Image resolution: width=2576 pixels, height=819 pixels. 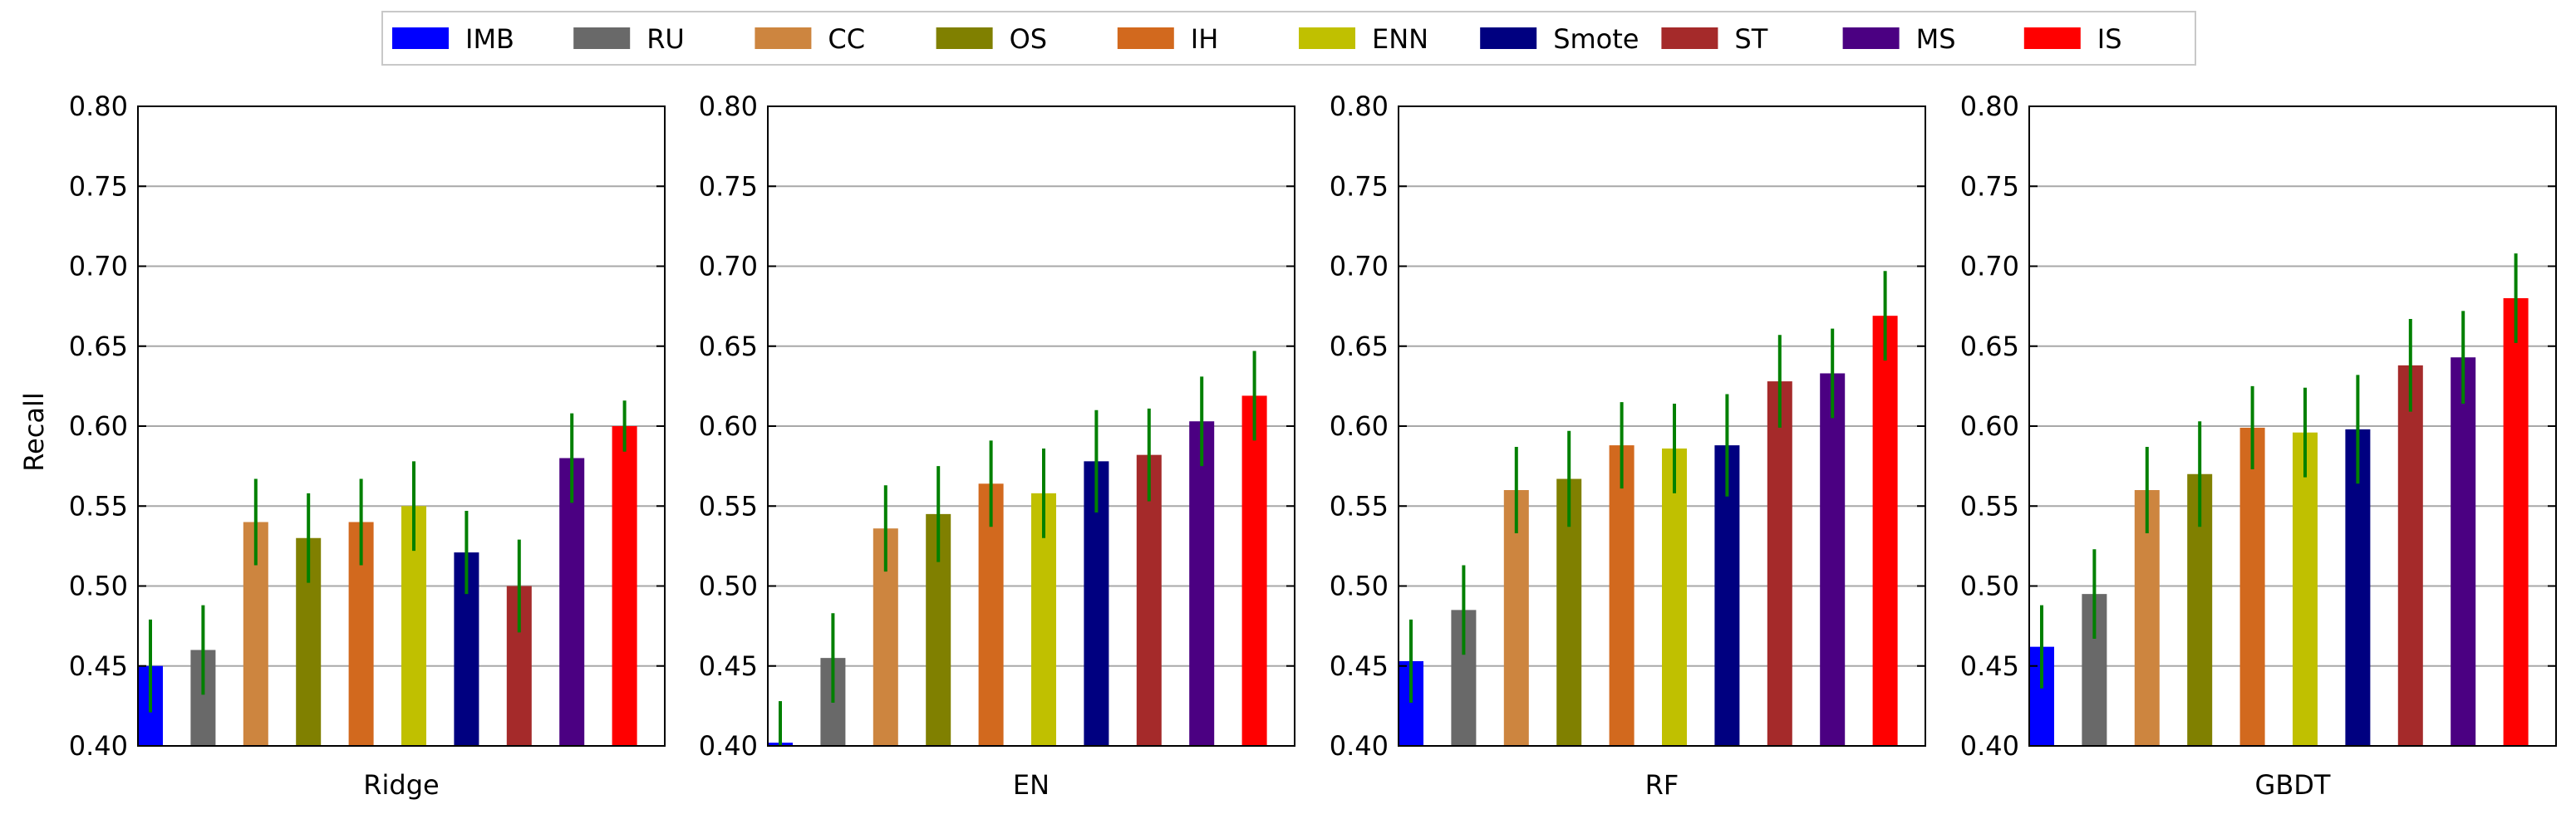 What do you see at coordinates (602, 38) in the screenshot?
I see `legend-swatch-ru` at bounding box center [602, 38].